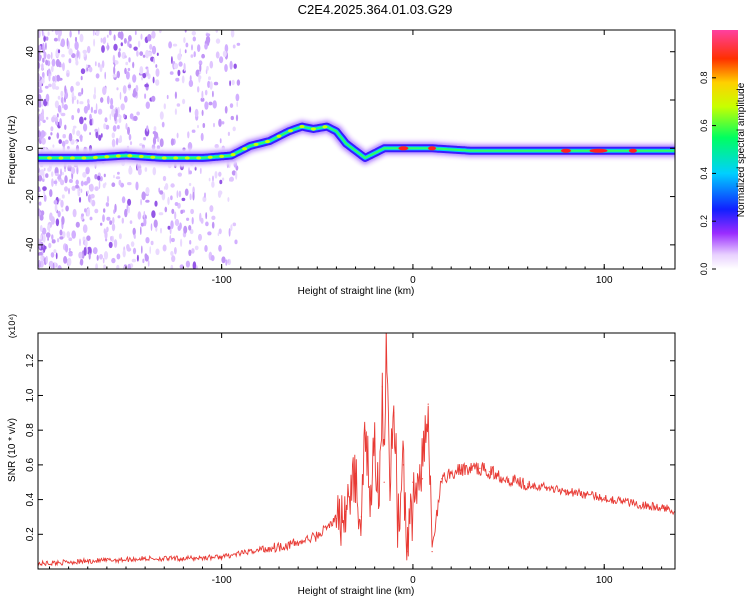 The width and height of the screenshot is (750, 600). What do you see at coordinates (222, 580) in the screenshot?
I see `x-tick-label: -100` at bounding box center [222, 580].